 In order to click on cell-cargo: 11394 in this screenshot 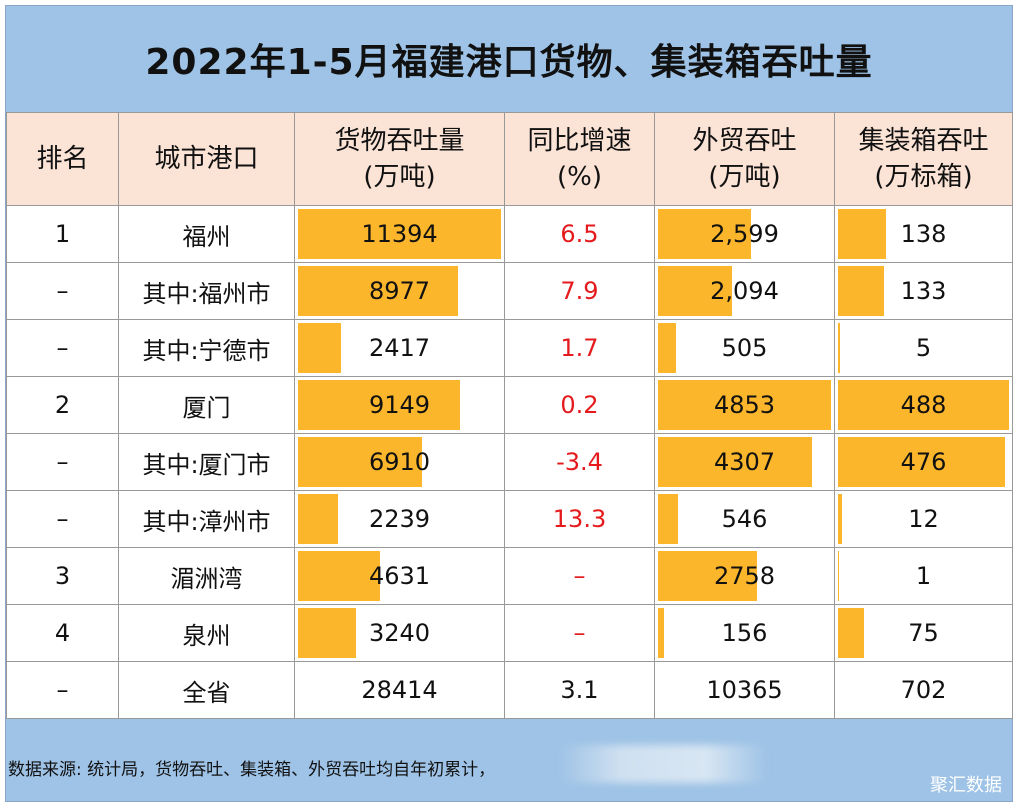, I will do `click(399, 234)`.